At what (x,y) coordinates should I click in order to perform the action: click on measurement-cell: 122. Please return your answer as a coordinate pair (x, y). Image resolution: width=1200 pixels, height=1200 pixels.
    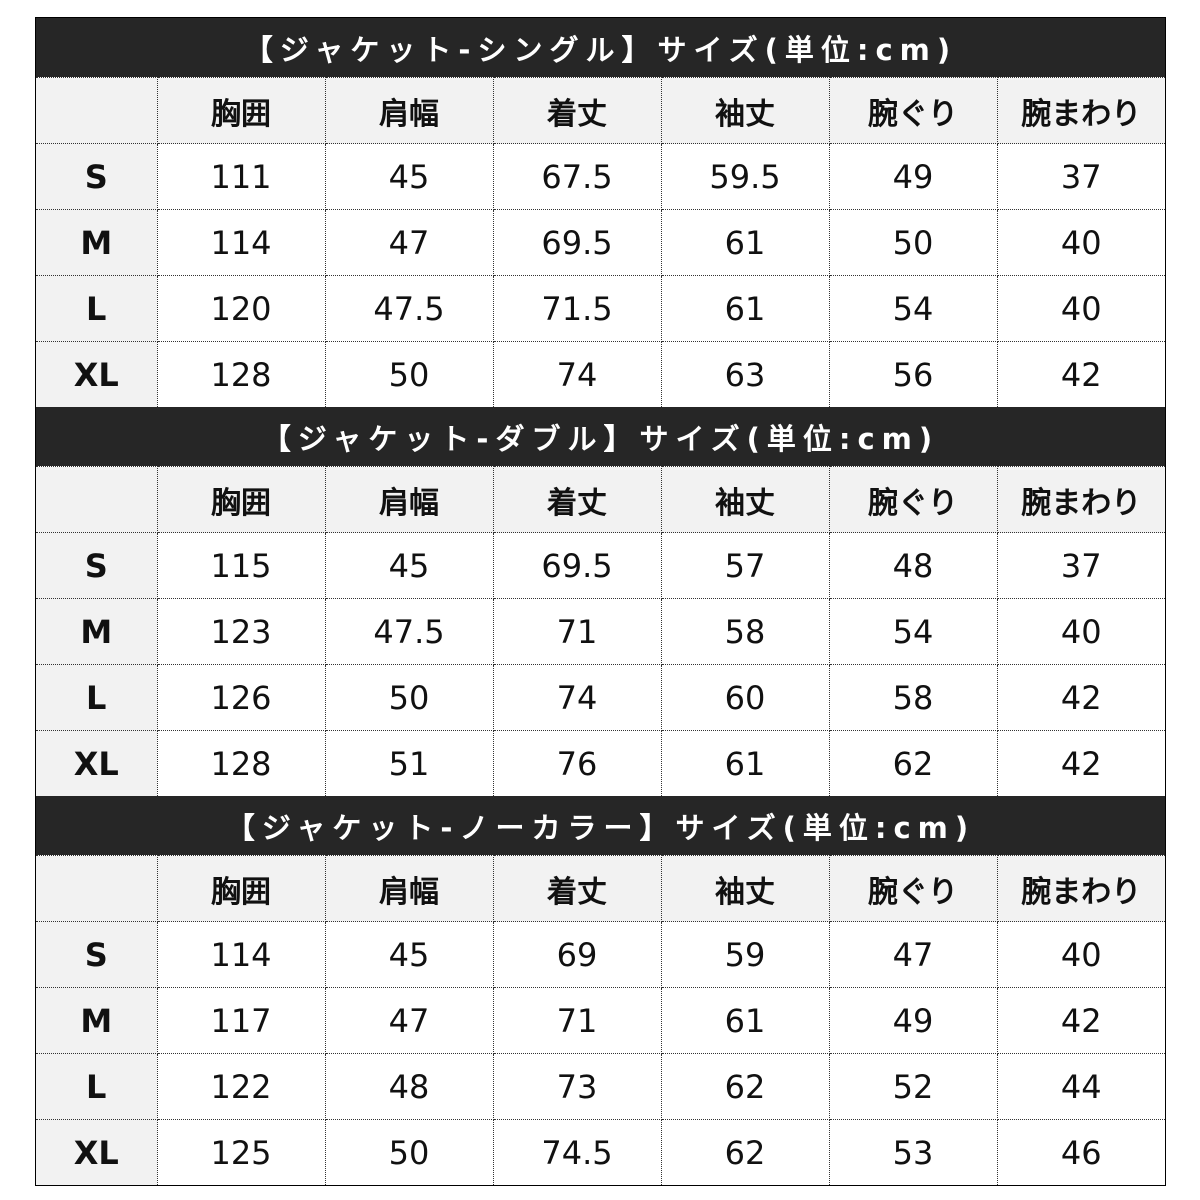
    Looking at the image, I should click on (241, 1086).